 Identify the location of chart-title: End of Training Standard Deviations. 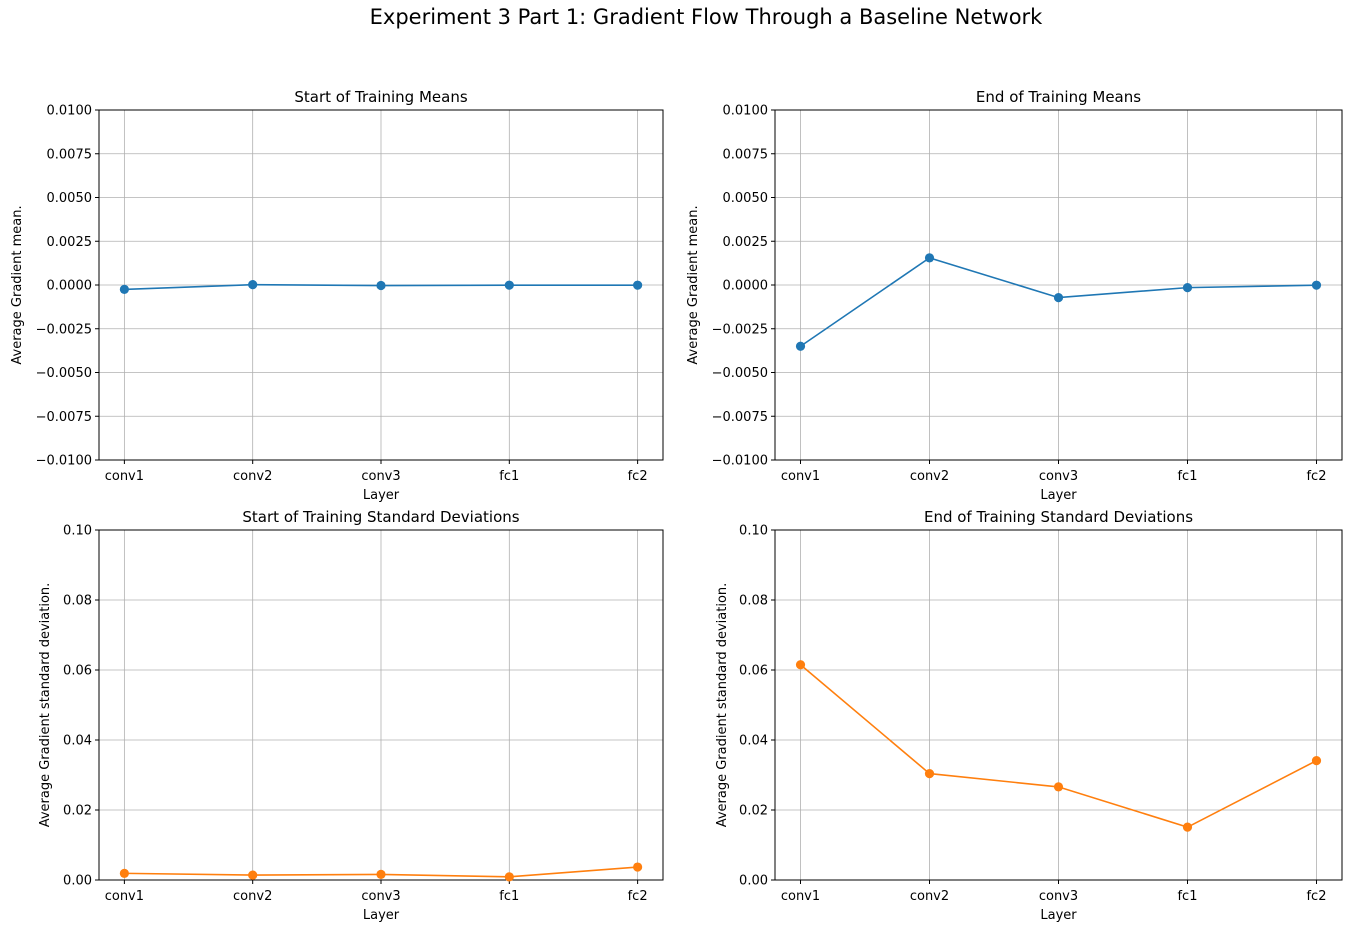
(1058, 517).